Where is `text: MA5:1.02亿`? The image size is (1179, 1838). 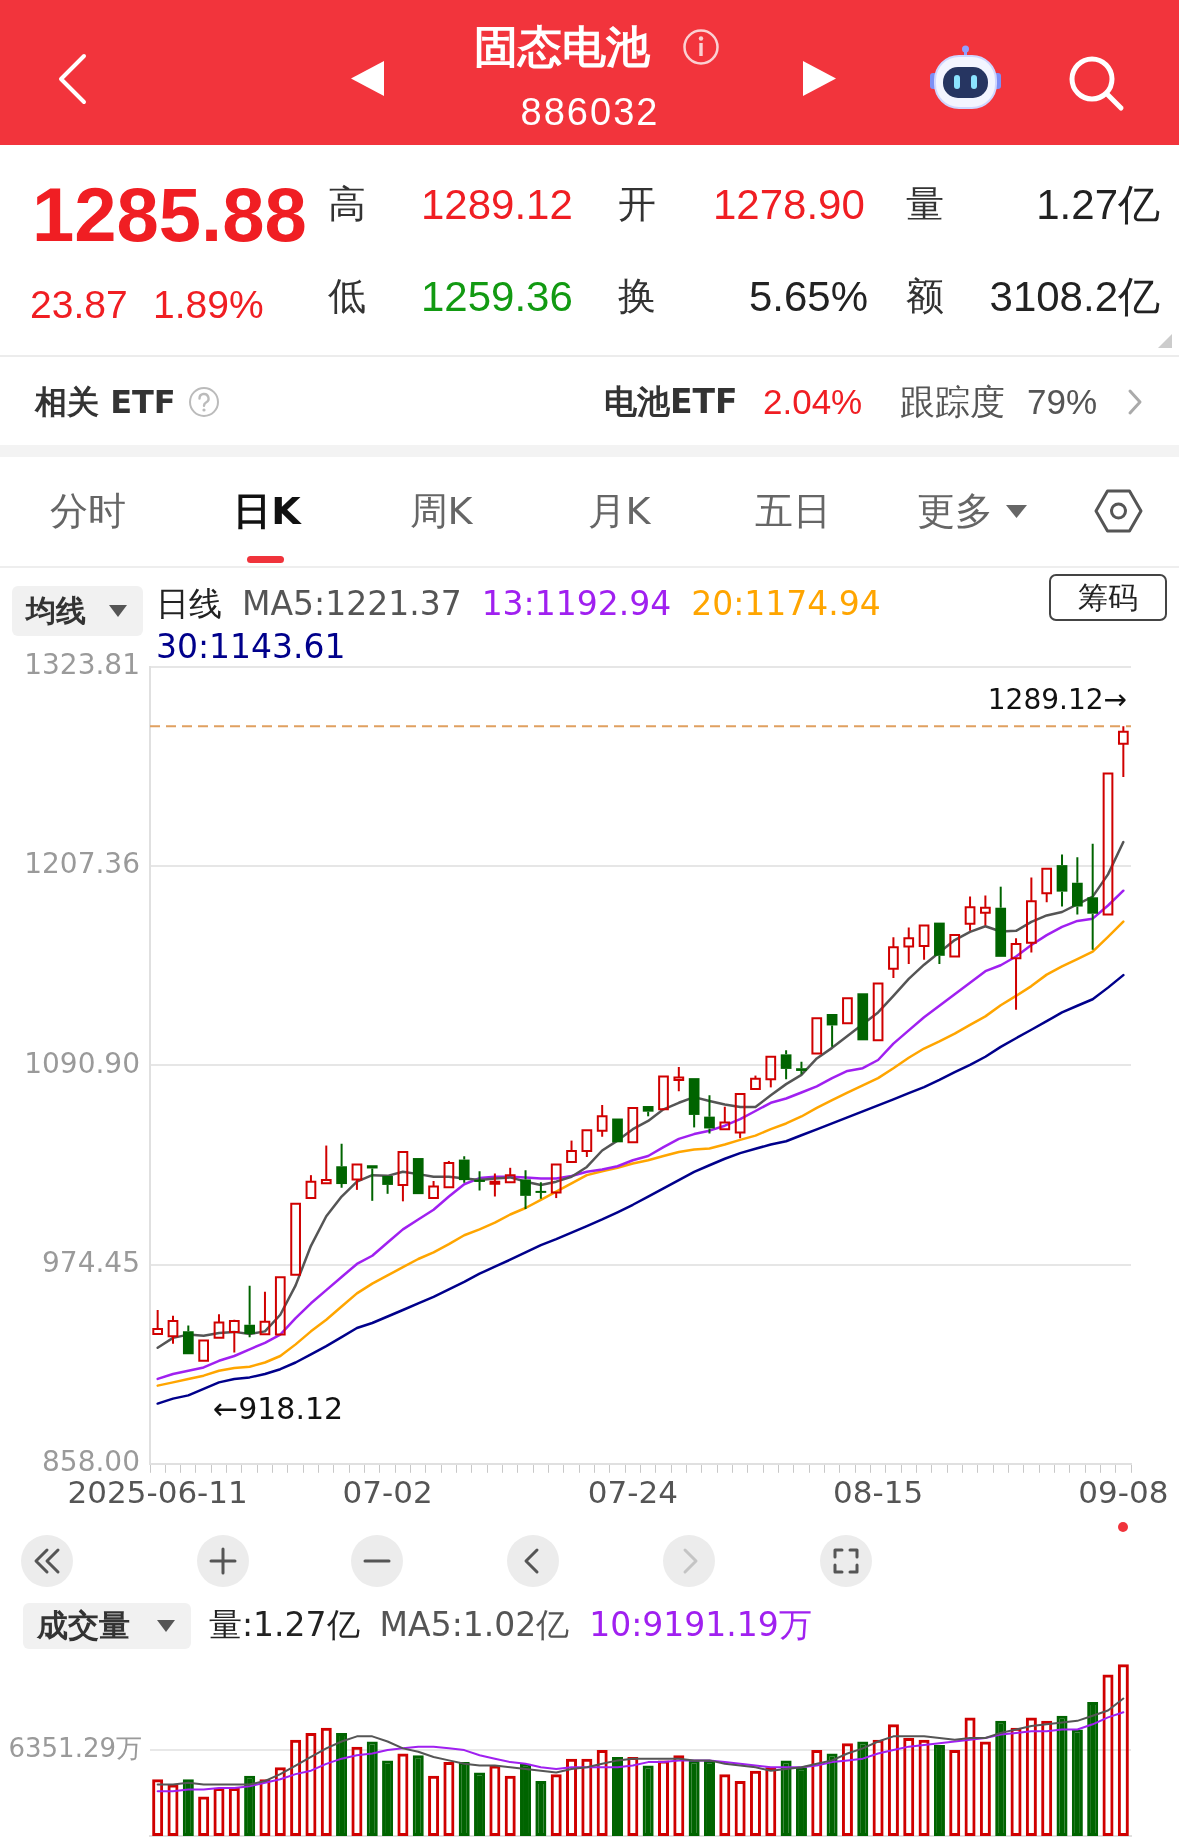
text: MA5:1.02亿 is located at coordinates (474, 1625).